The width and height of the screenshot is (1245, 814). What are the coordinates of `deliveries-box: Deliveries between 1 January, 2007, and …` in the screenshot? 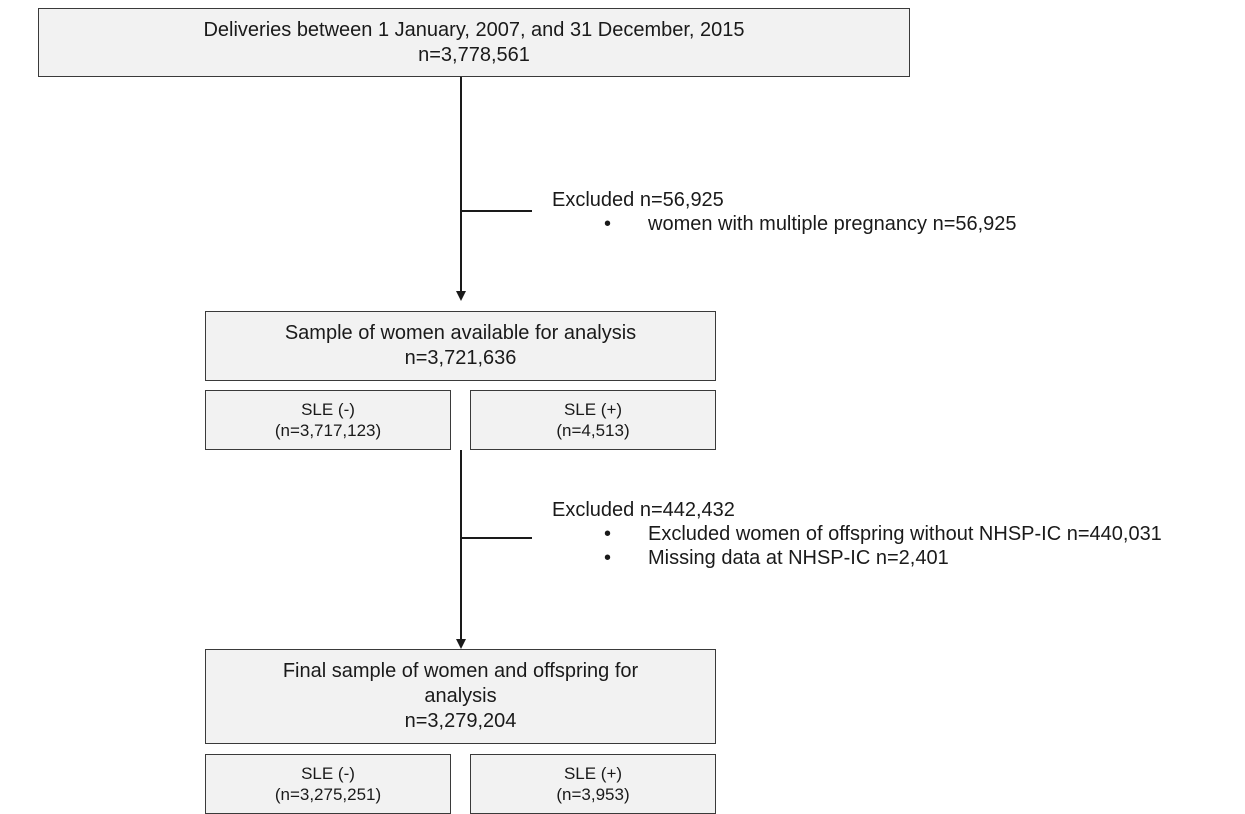 It's located at (474, 42).